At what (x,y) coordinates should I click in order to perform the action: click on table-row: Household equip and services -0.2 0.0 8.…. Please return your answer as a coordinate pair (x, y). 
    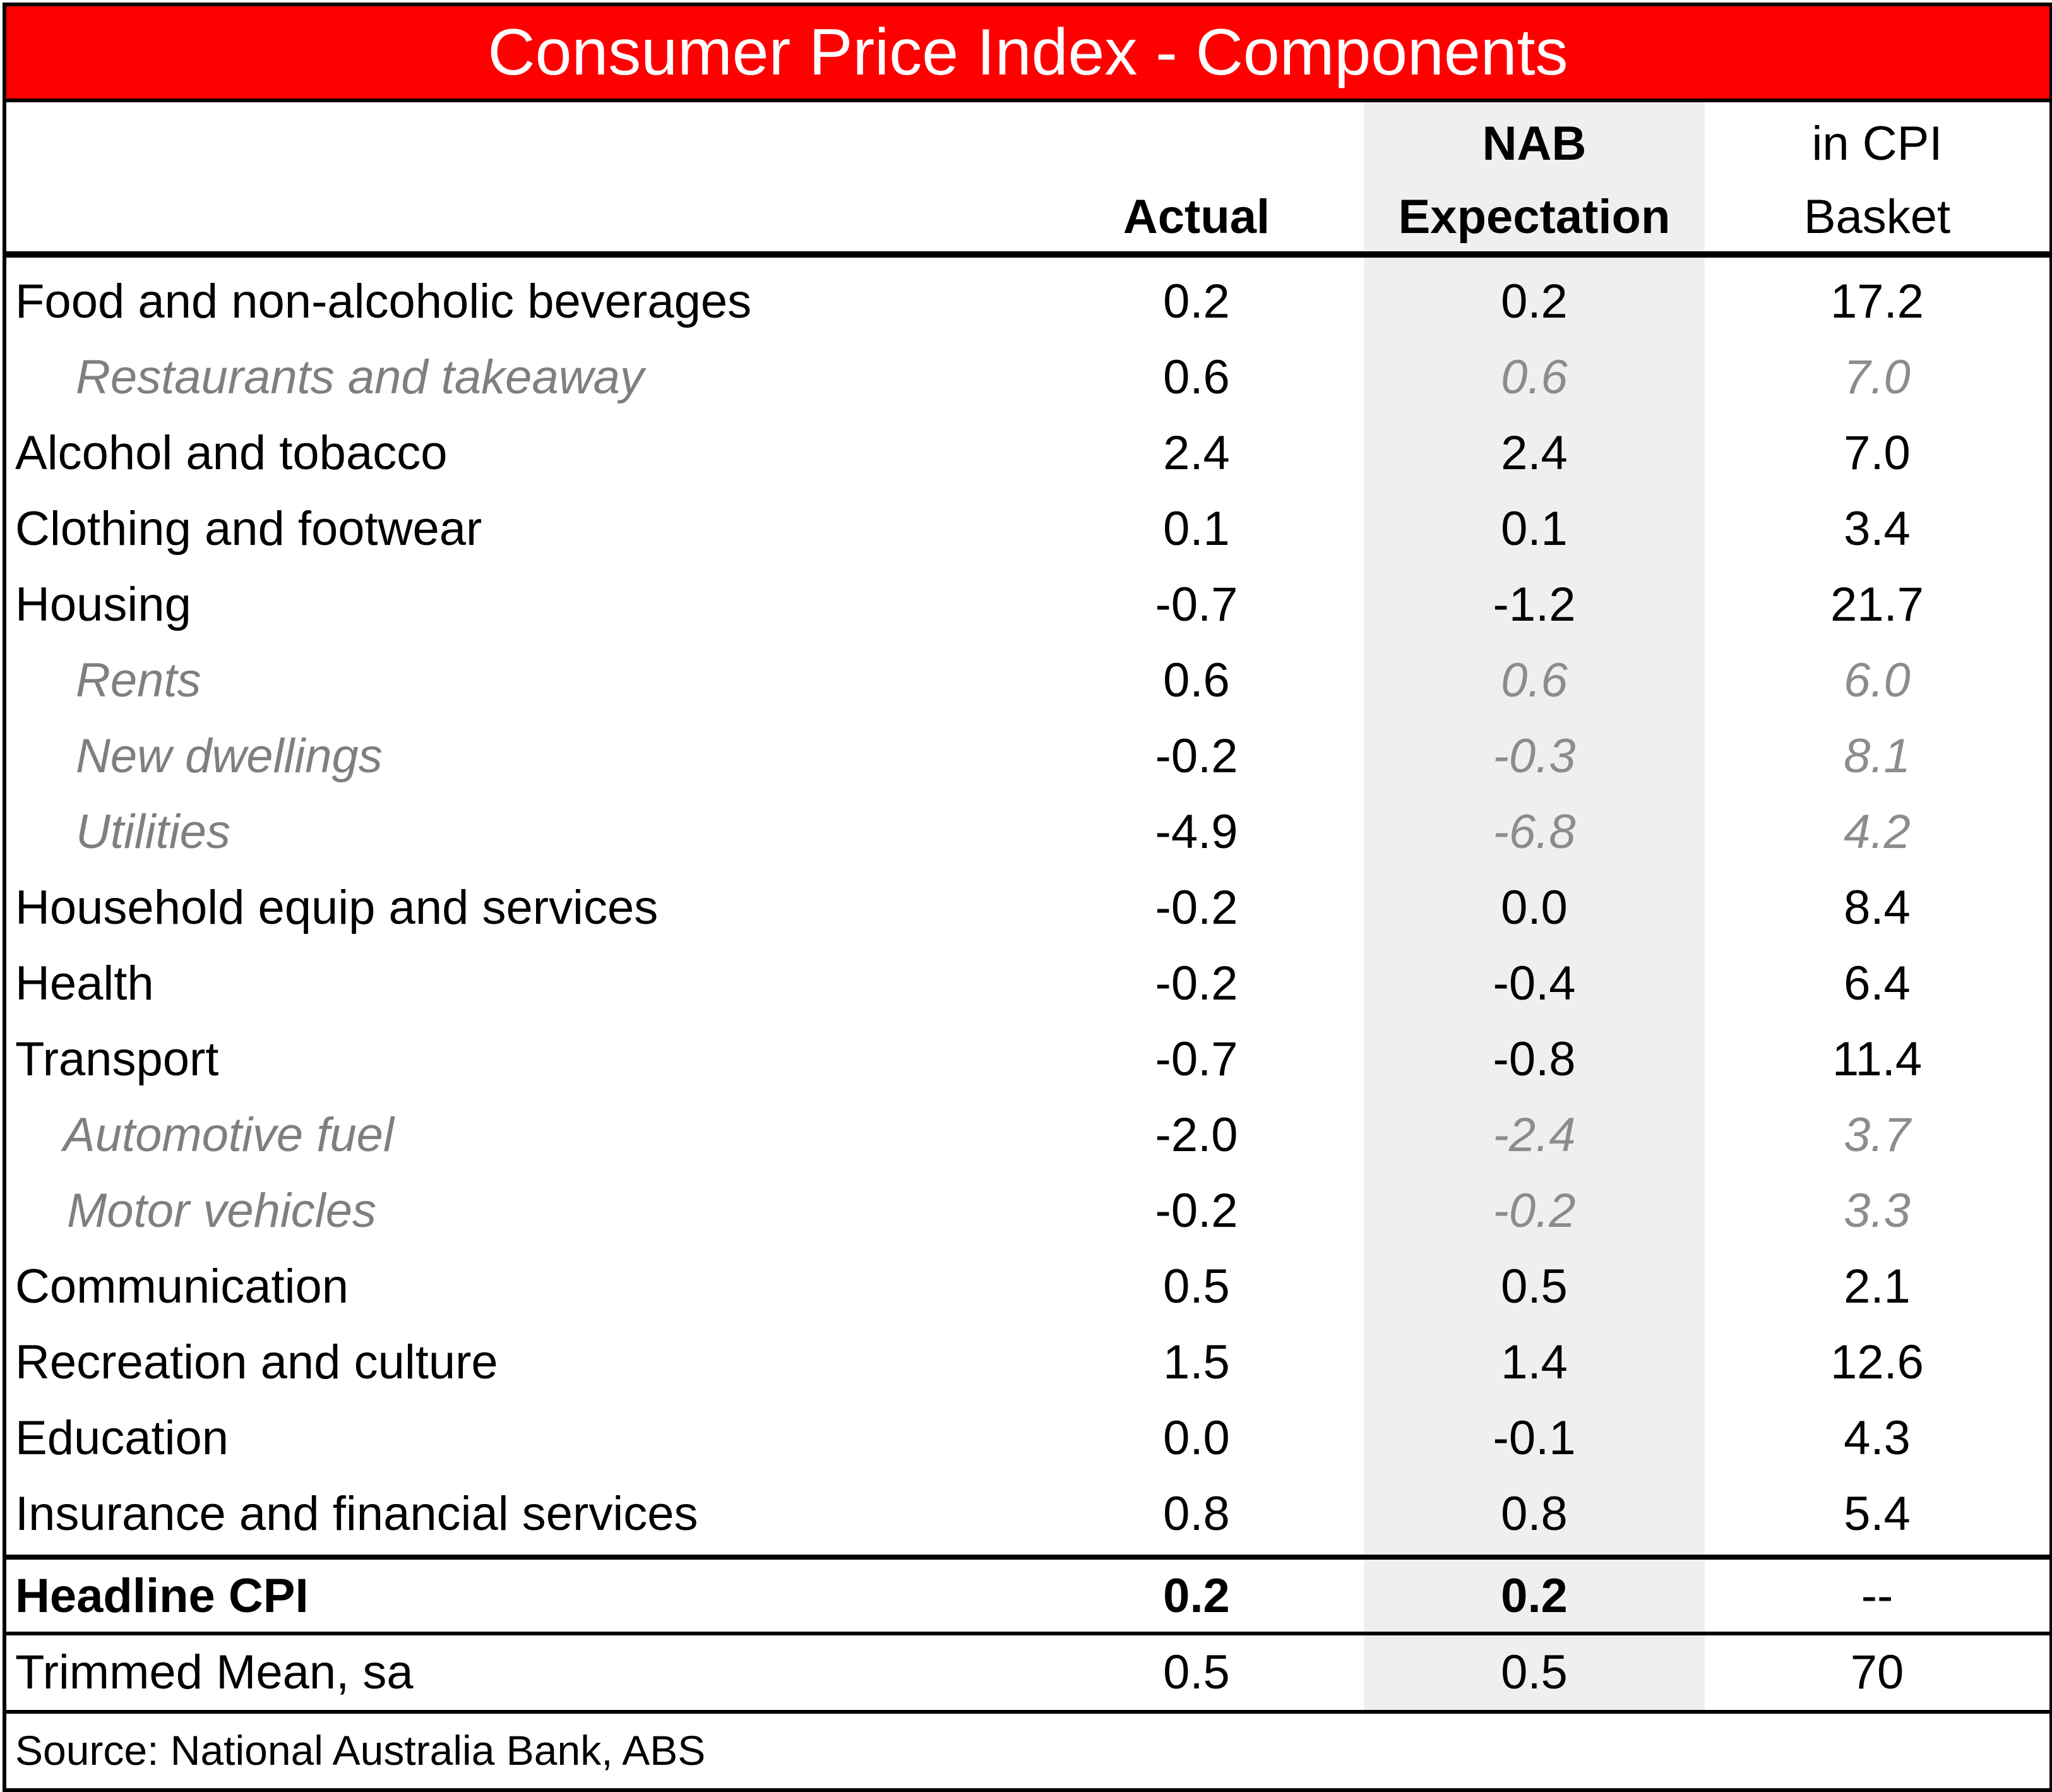
    Looking at the image, I should click on (1027, 908).